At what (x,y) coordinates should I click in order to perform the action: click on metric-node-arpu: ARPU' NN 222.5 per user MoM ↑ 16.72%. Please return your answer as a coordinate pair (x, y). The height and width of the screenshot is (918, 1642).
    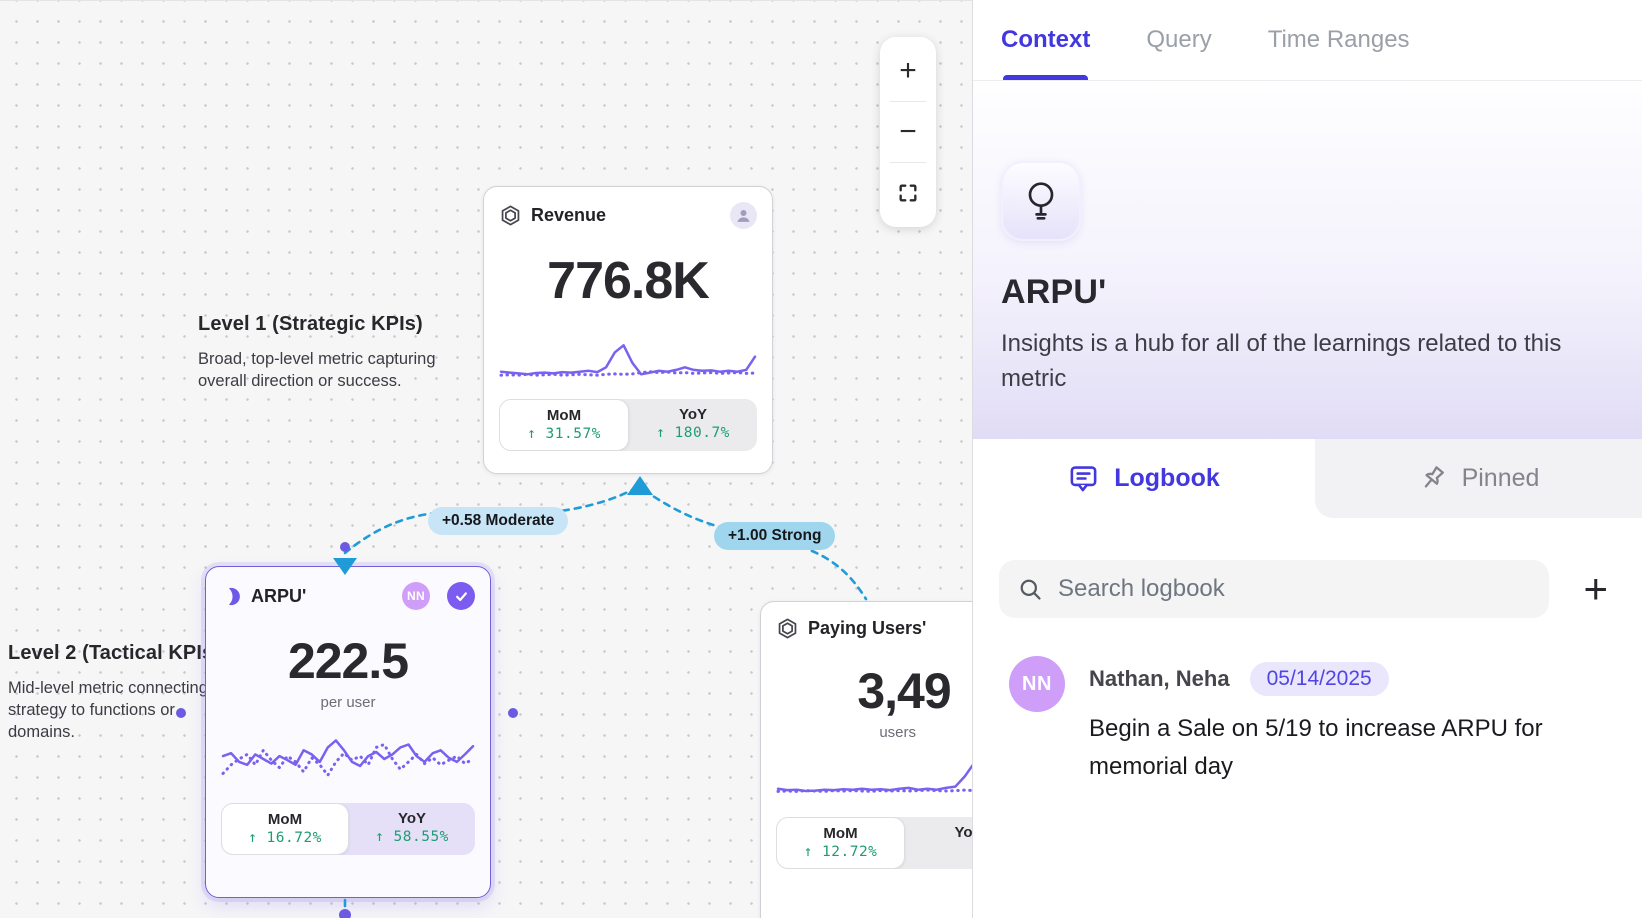
    Looking at the image, I should click on (348, 732).